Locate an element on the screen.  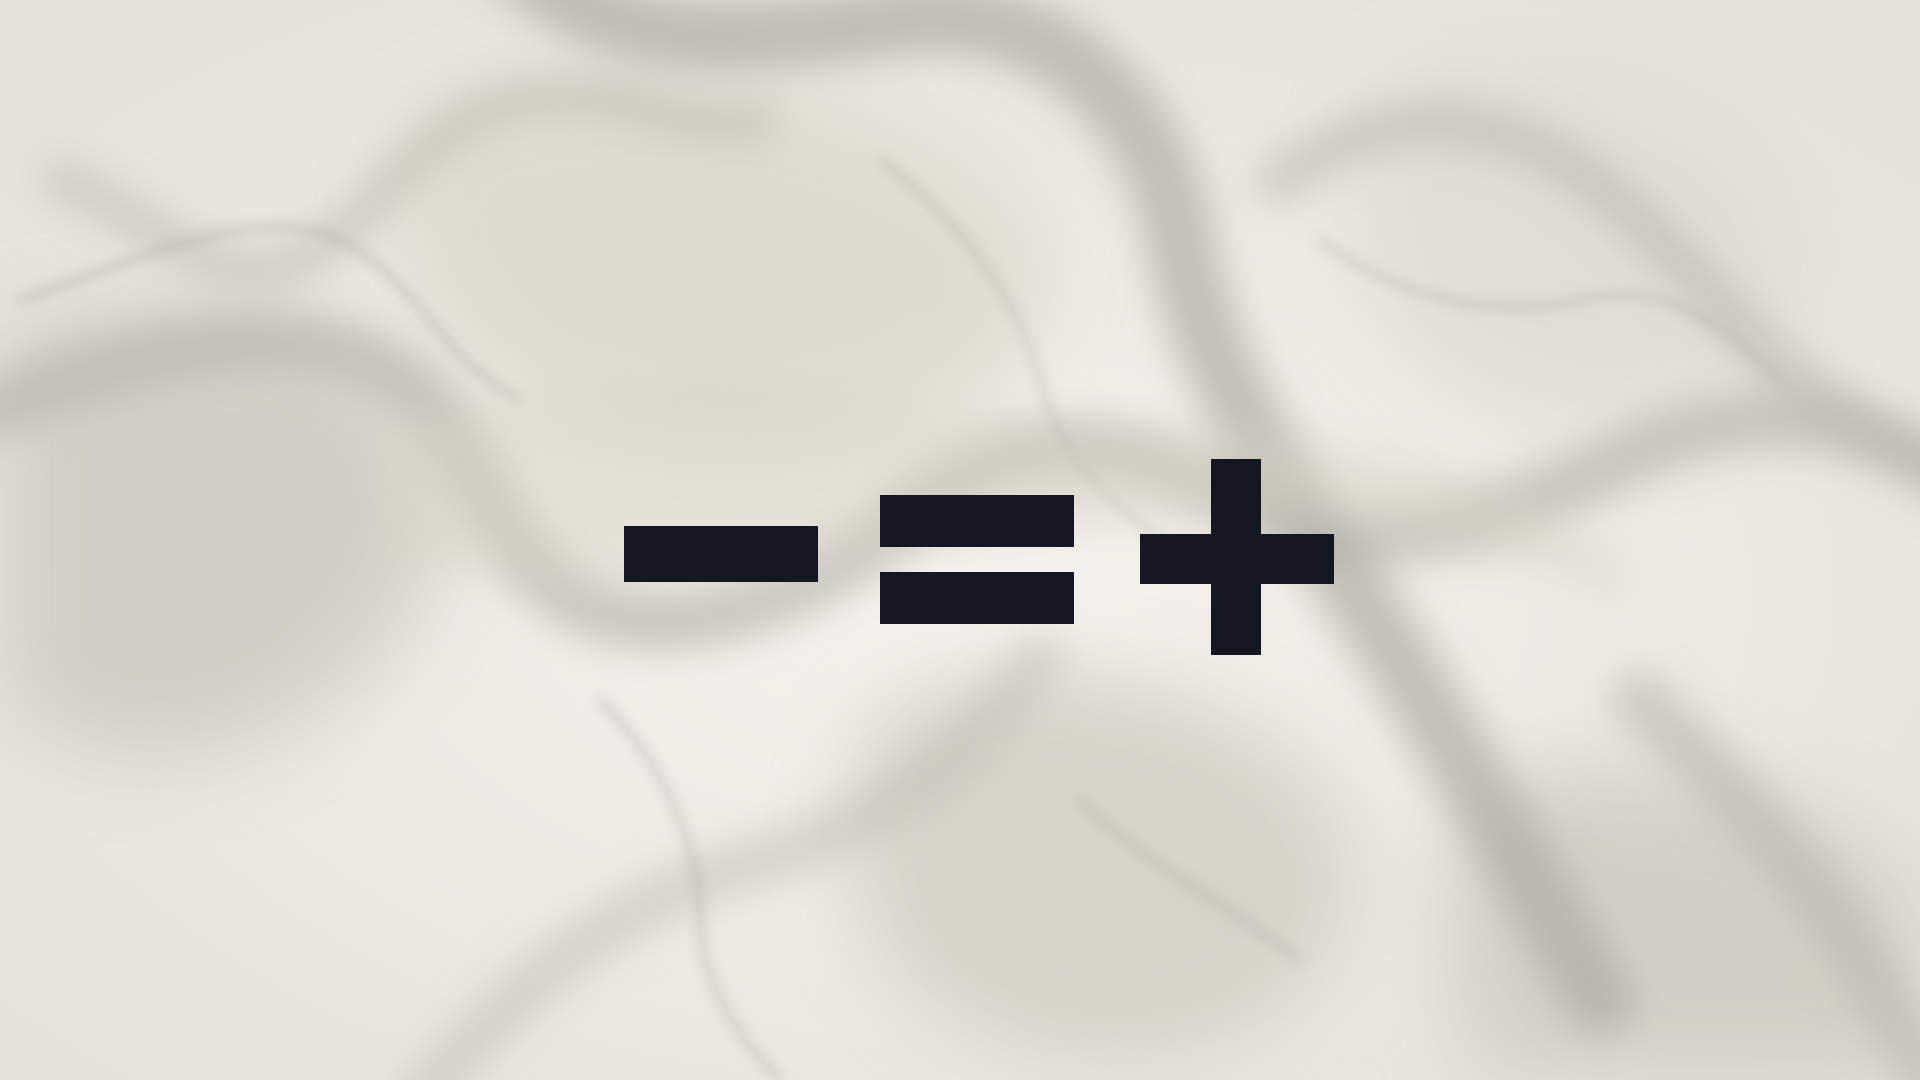
minus-icon is located at coordinates (721, 554).